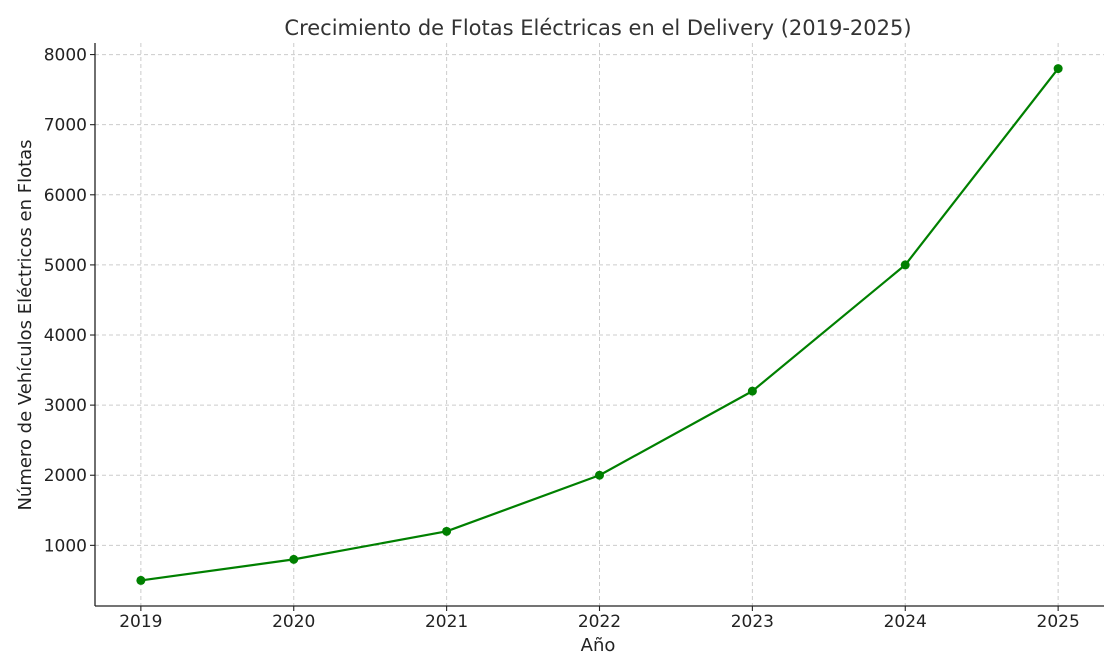 This screenshot has width=1120, height=672. What do you see at coordinates (65, 336) in the screenshot?
I see `y-tick-label: 4000` at bounding box center [65, 336].